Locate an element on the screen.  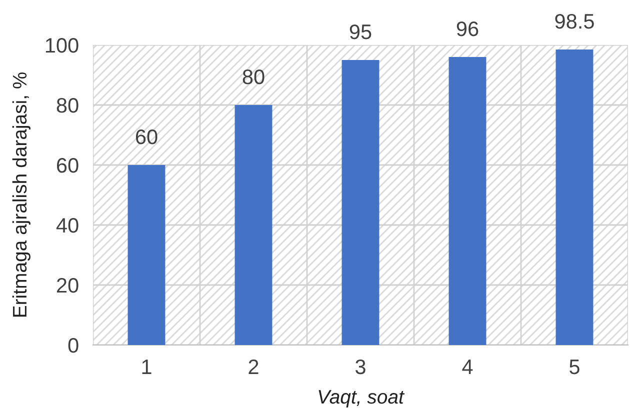
y-tick-label: 20 is located at coordinates (67, 285).